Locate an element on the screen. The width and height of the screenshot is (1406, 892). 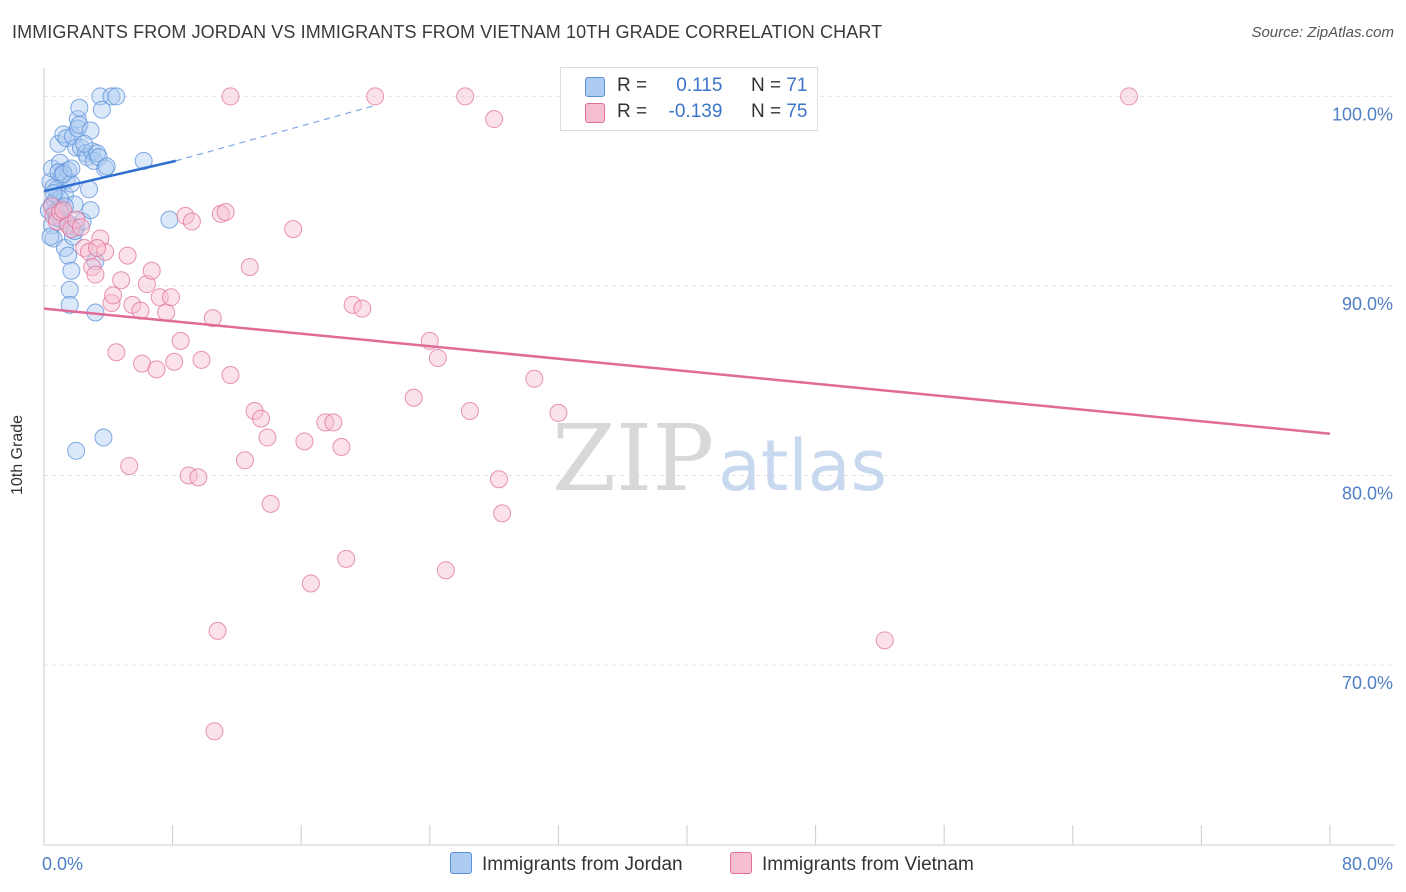
trend-line-jordan is located at coordinates (110, 176).